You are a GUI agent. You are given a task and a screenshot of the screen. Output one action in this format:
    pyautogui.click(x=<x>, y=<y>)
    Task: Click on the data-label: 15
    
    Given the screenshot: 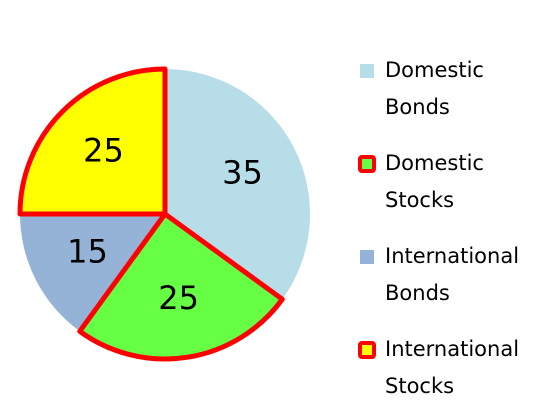 What is the action you would take?
    pyautogui.click(x=87, y=251)
    